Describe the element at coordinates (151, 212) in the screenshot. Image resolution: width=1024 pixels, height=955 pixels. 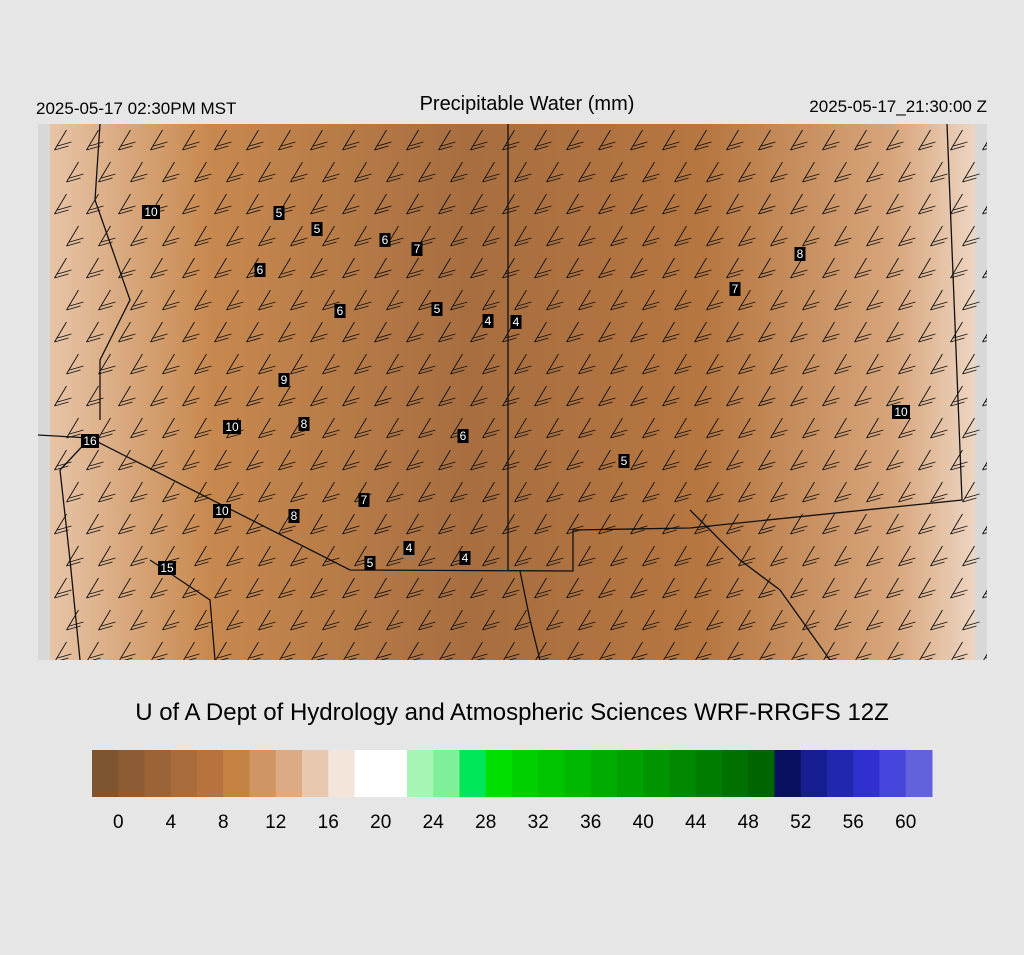
I see `station-label: 10` at that location.